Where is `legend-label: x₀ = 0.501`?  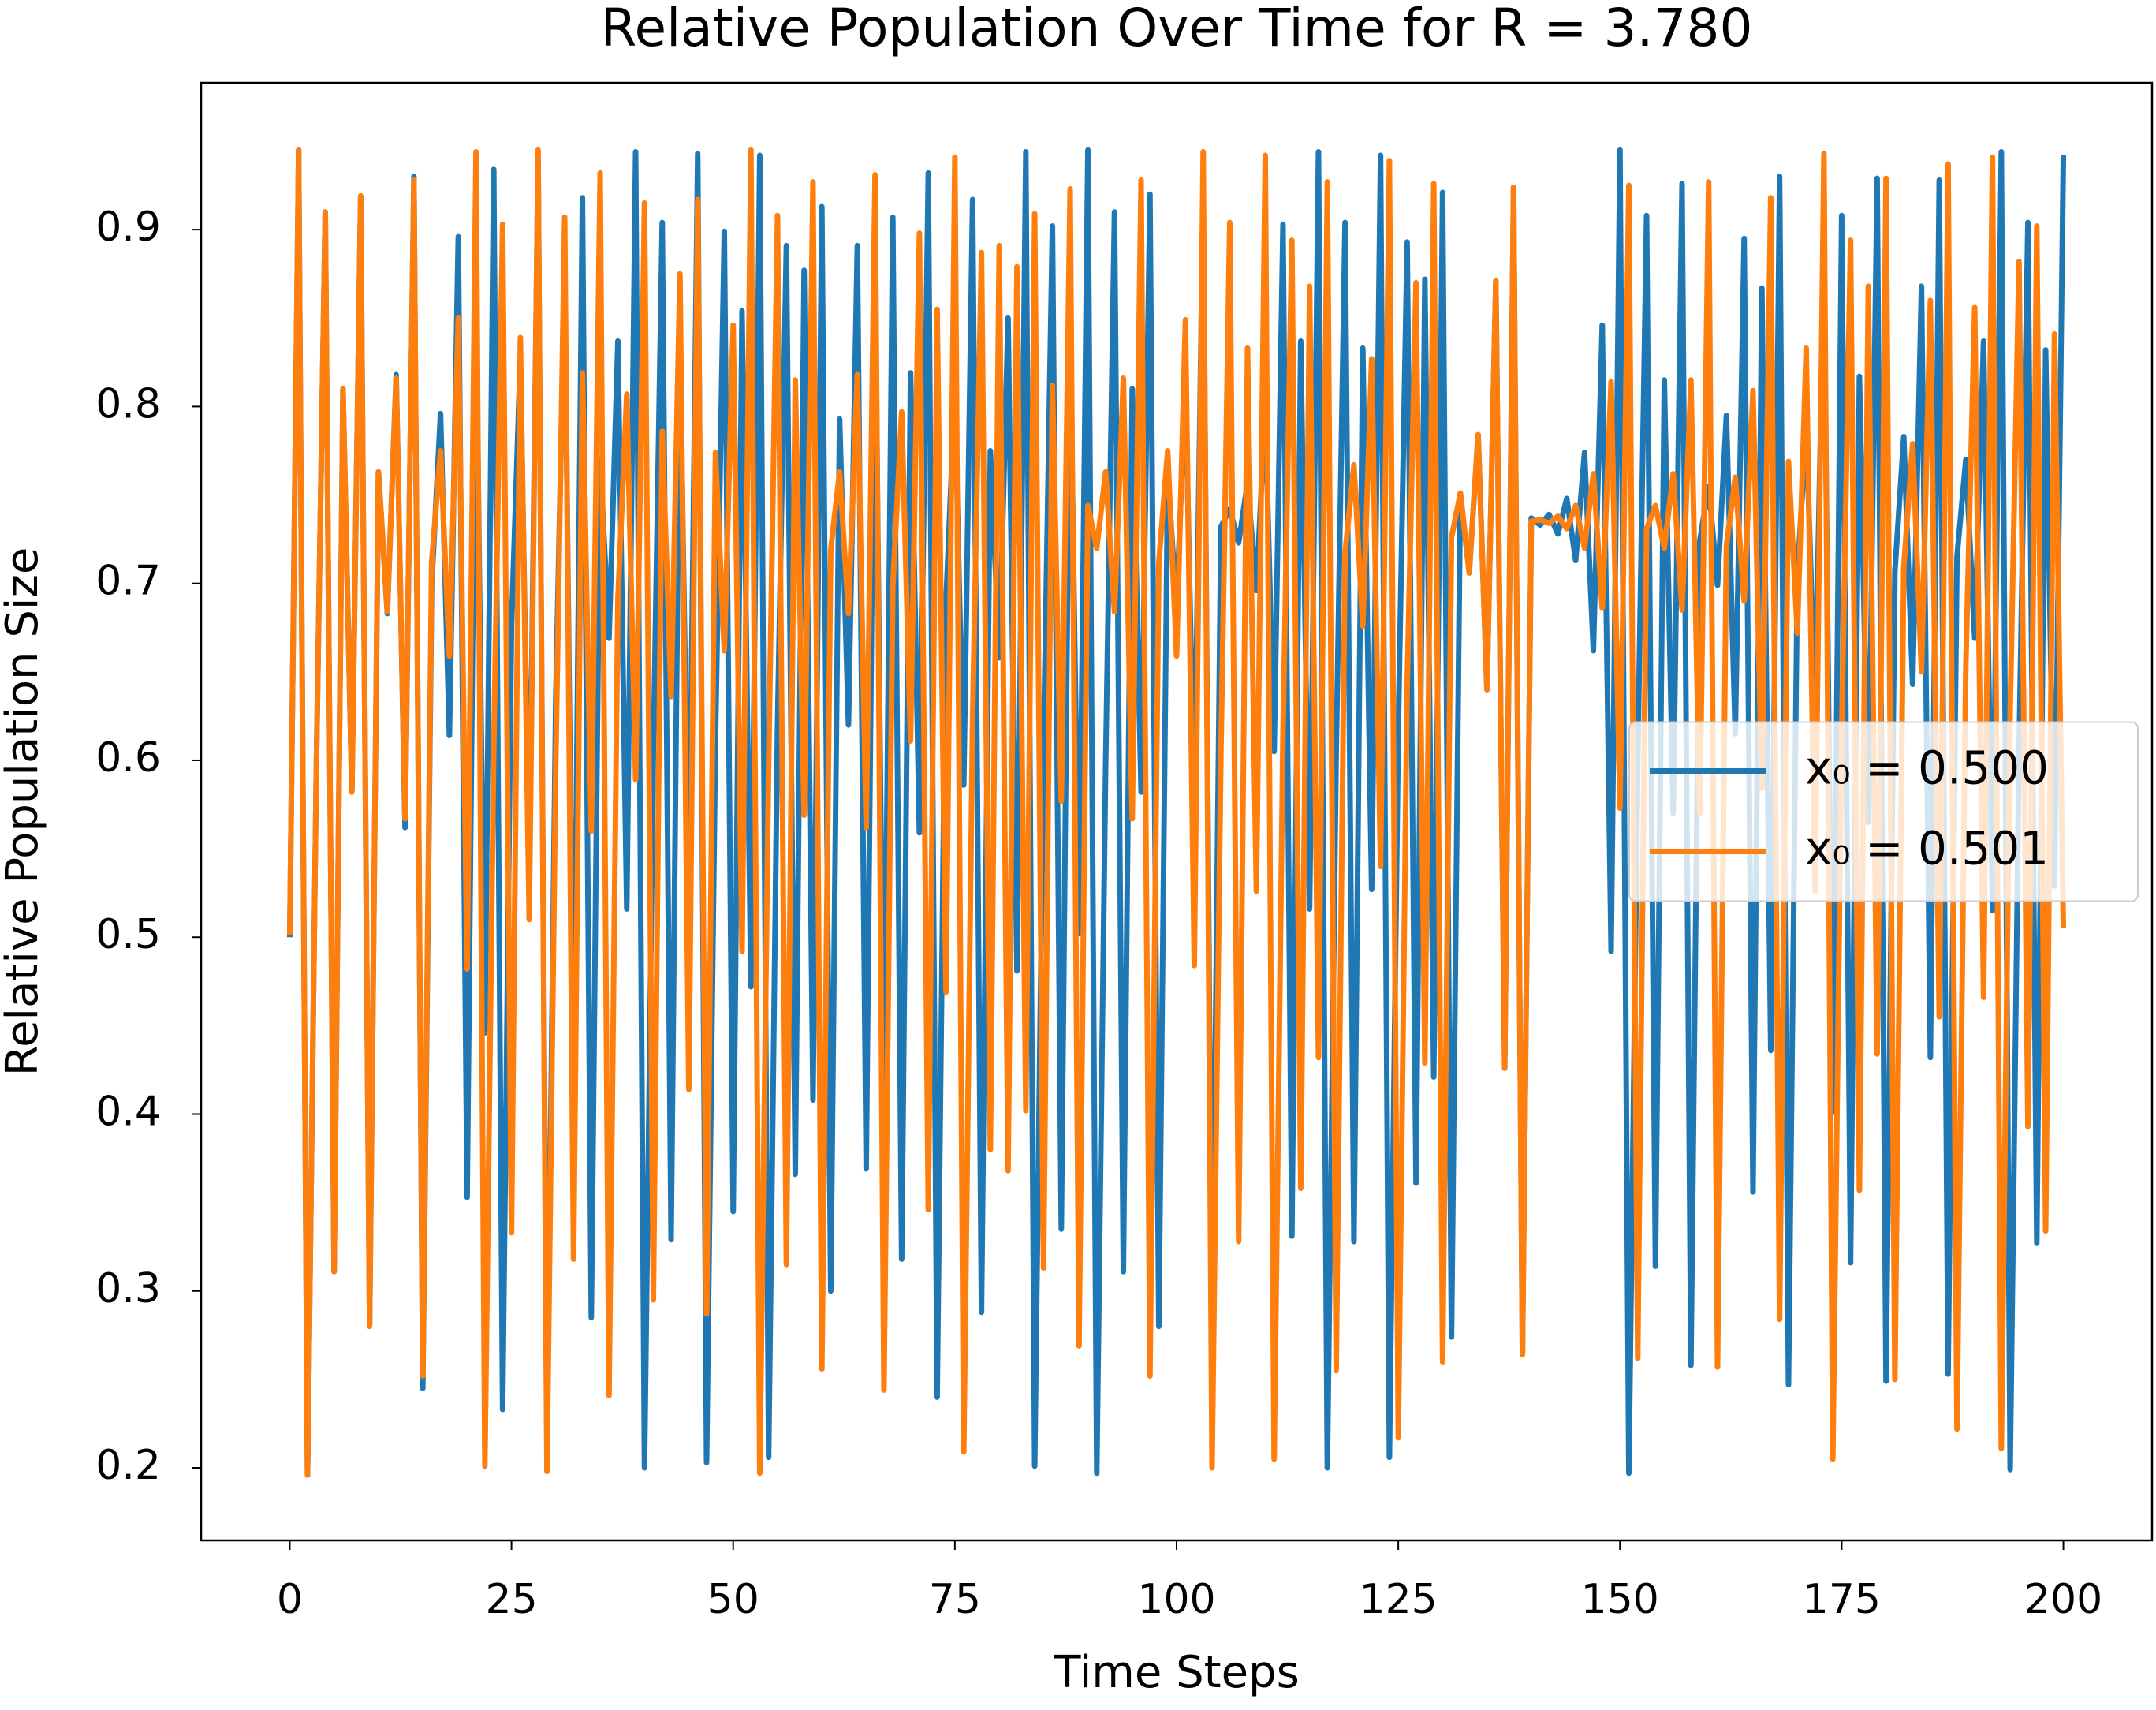
legend-label: x₀ = 0.501 is located at coordinates (1927, 849).